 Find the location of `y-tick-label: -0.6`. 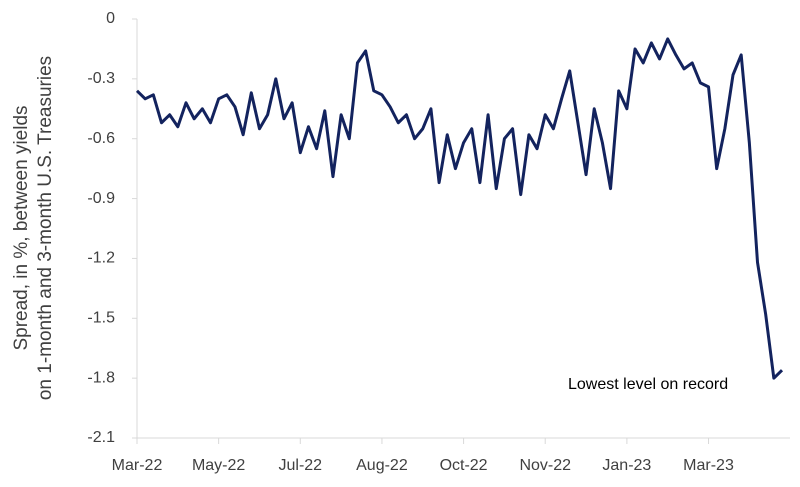

y-tick-label: -0.6 is located at coordinates (101, 138).